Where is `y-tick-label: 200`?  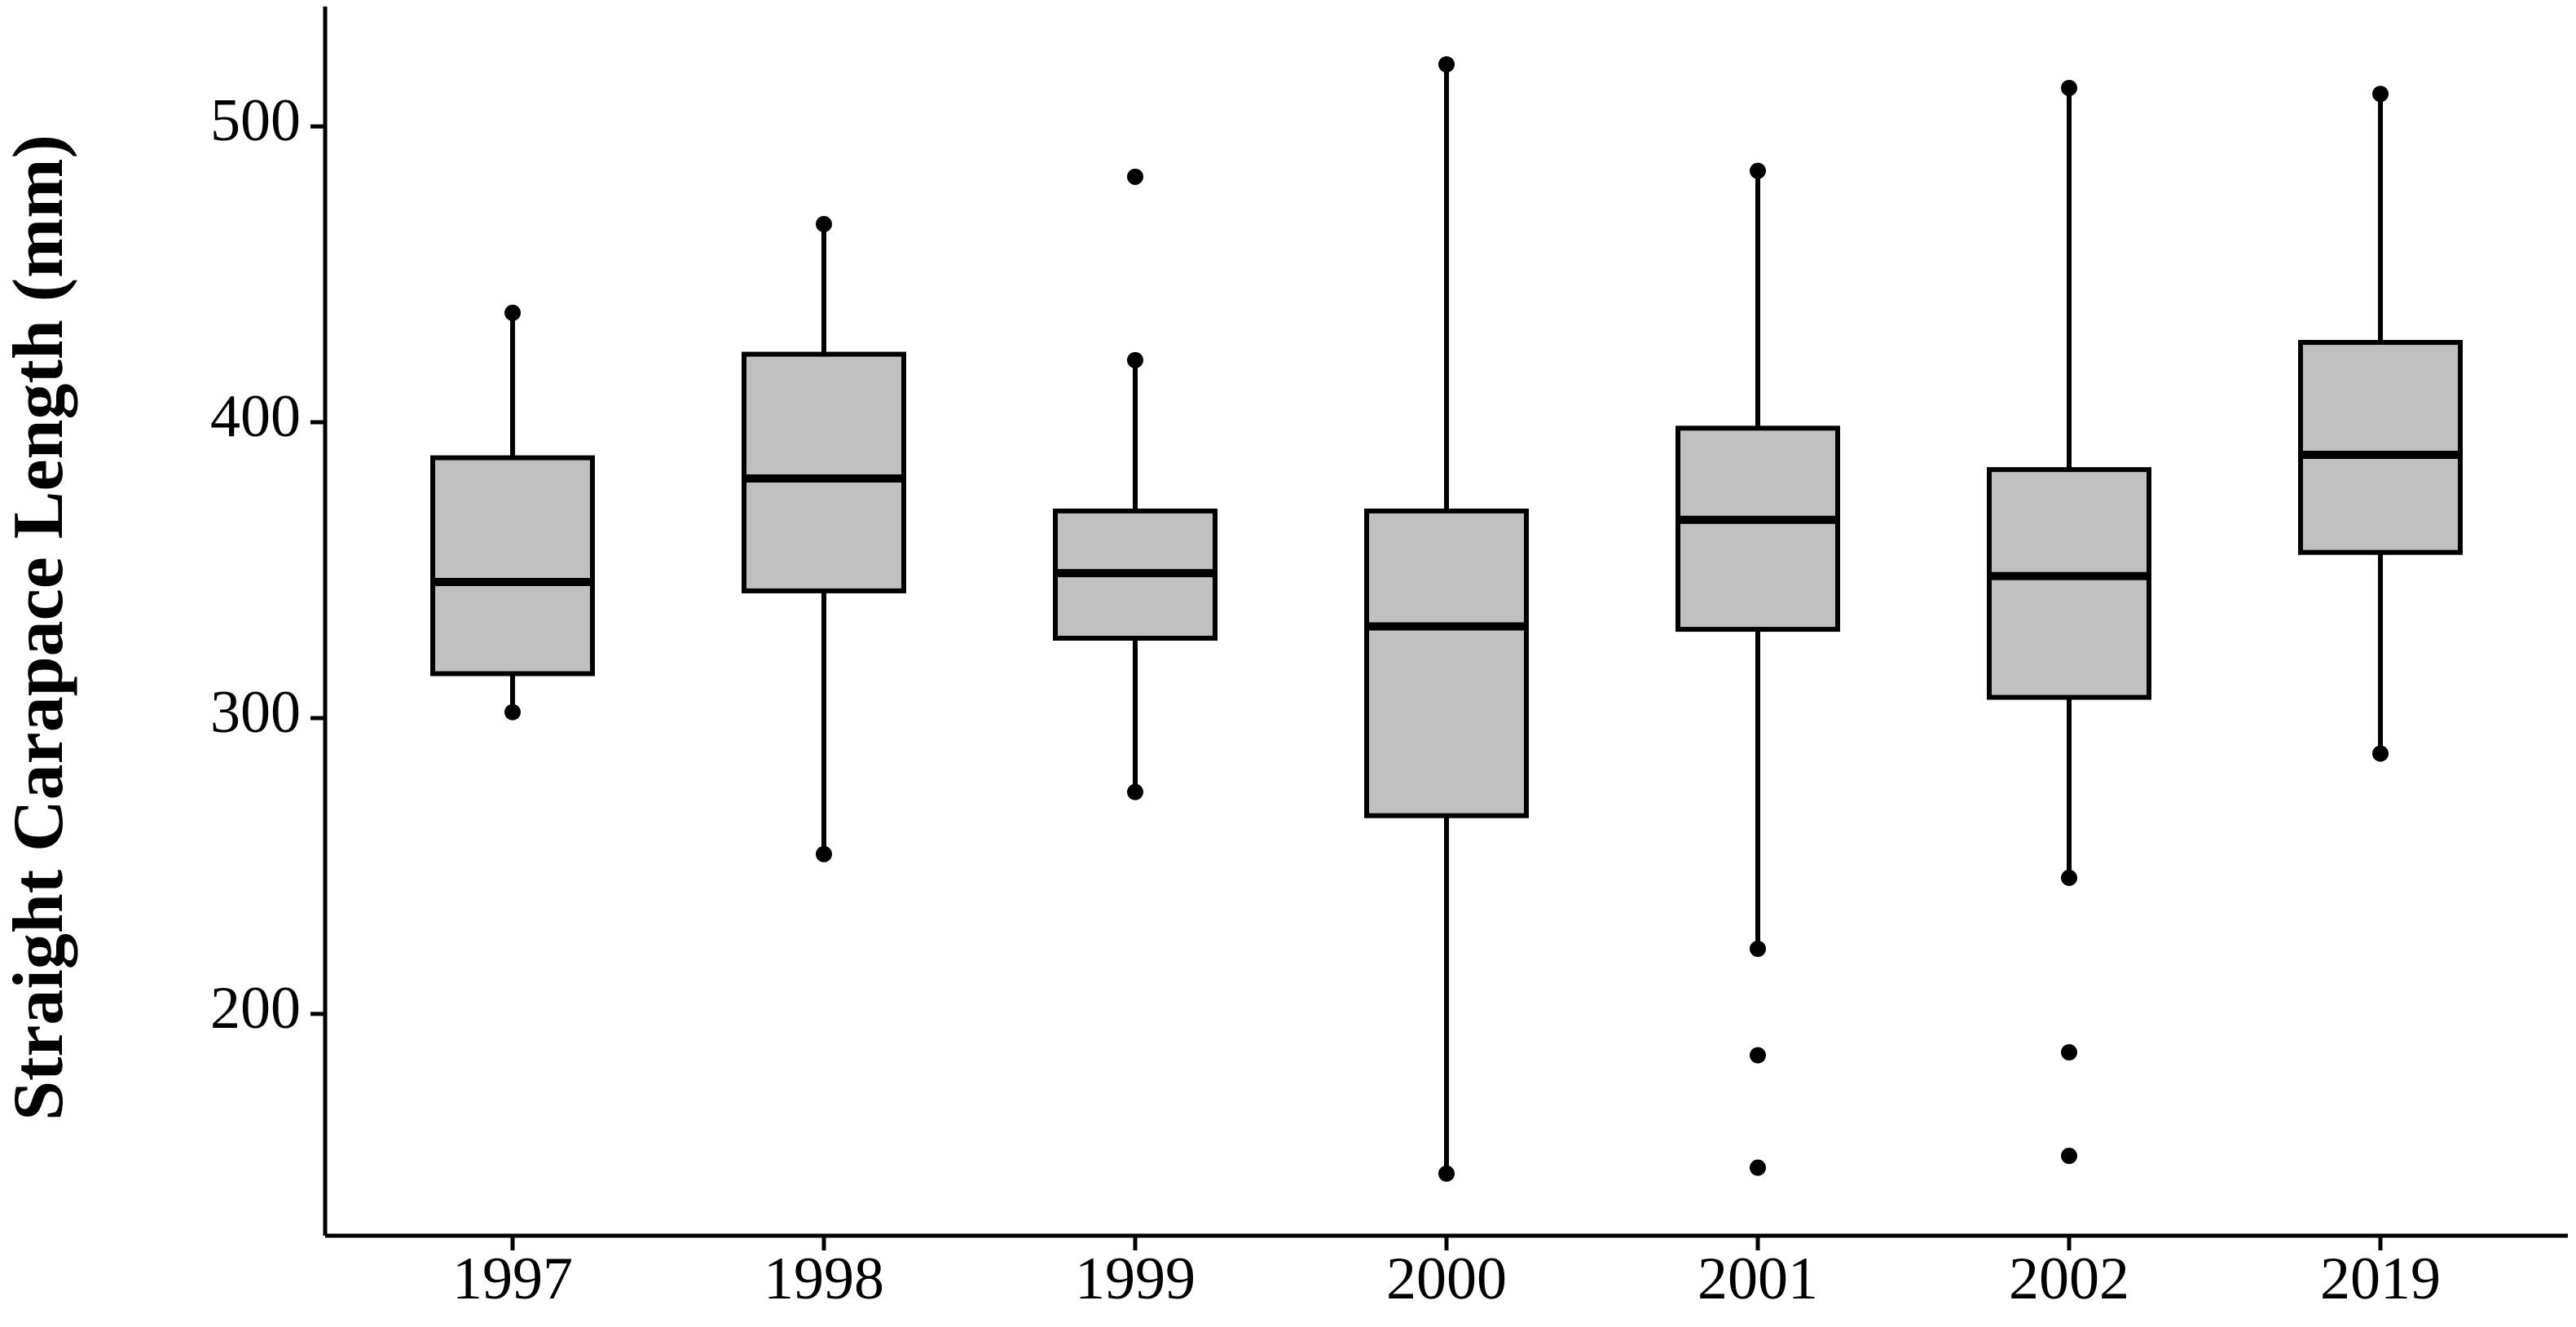
y-tick-label: 200 is located at coordinates (255, 1008).